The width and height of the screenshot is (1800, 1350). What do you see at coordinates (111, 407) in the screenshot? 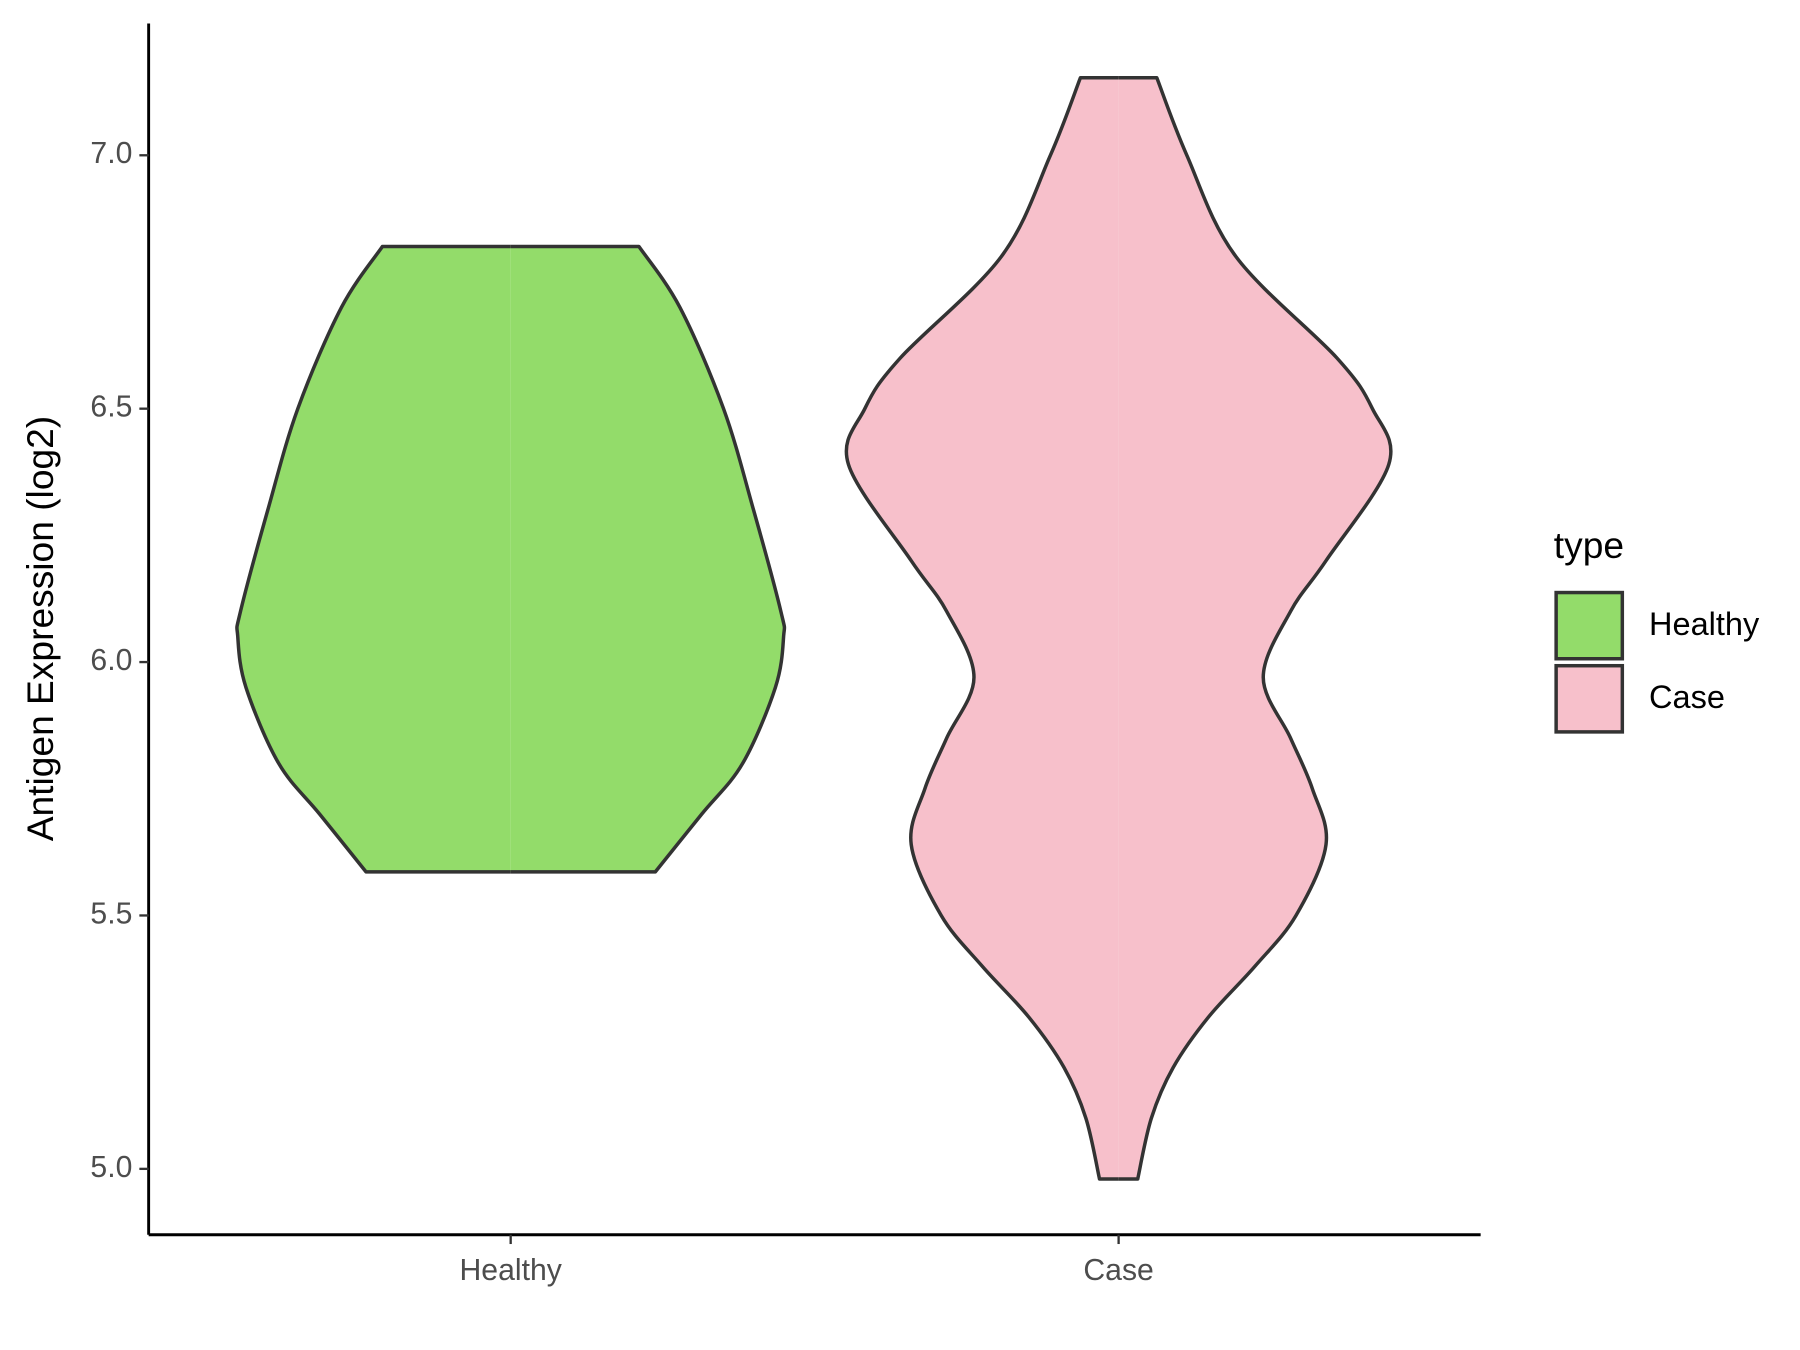
I see `y-tick-label: 6.5` at bounding box center [111, 407].